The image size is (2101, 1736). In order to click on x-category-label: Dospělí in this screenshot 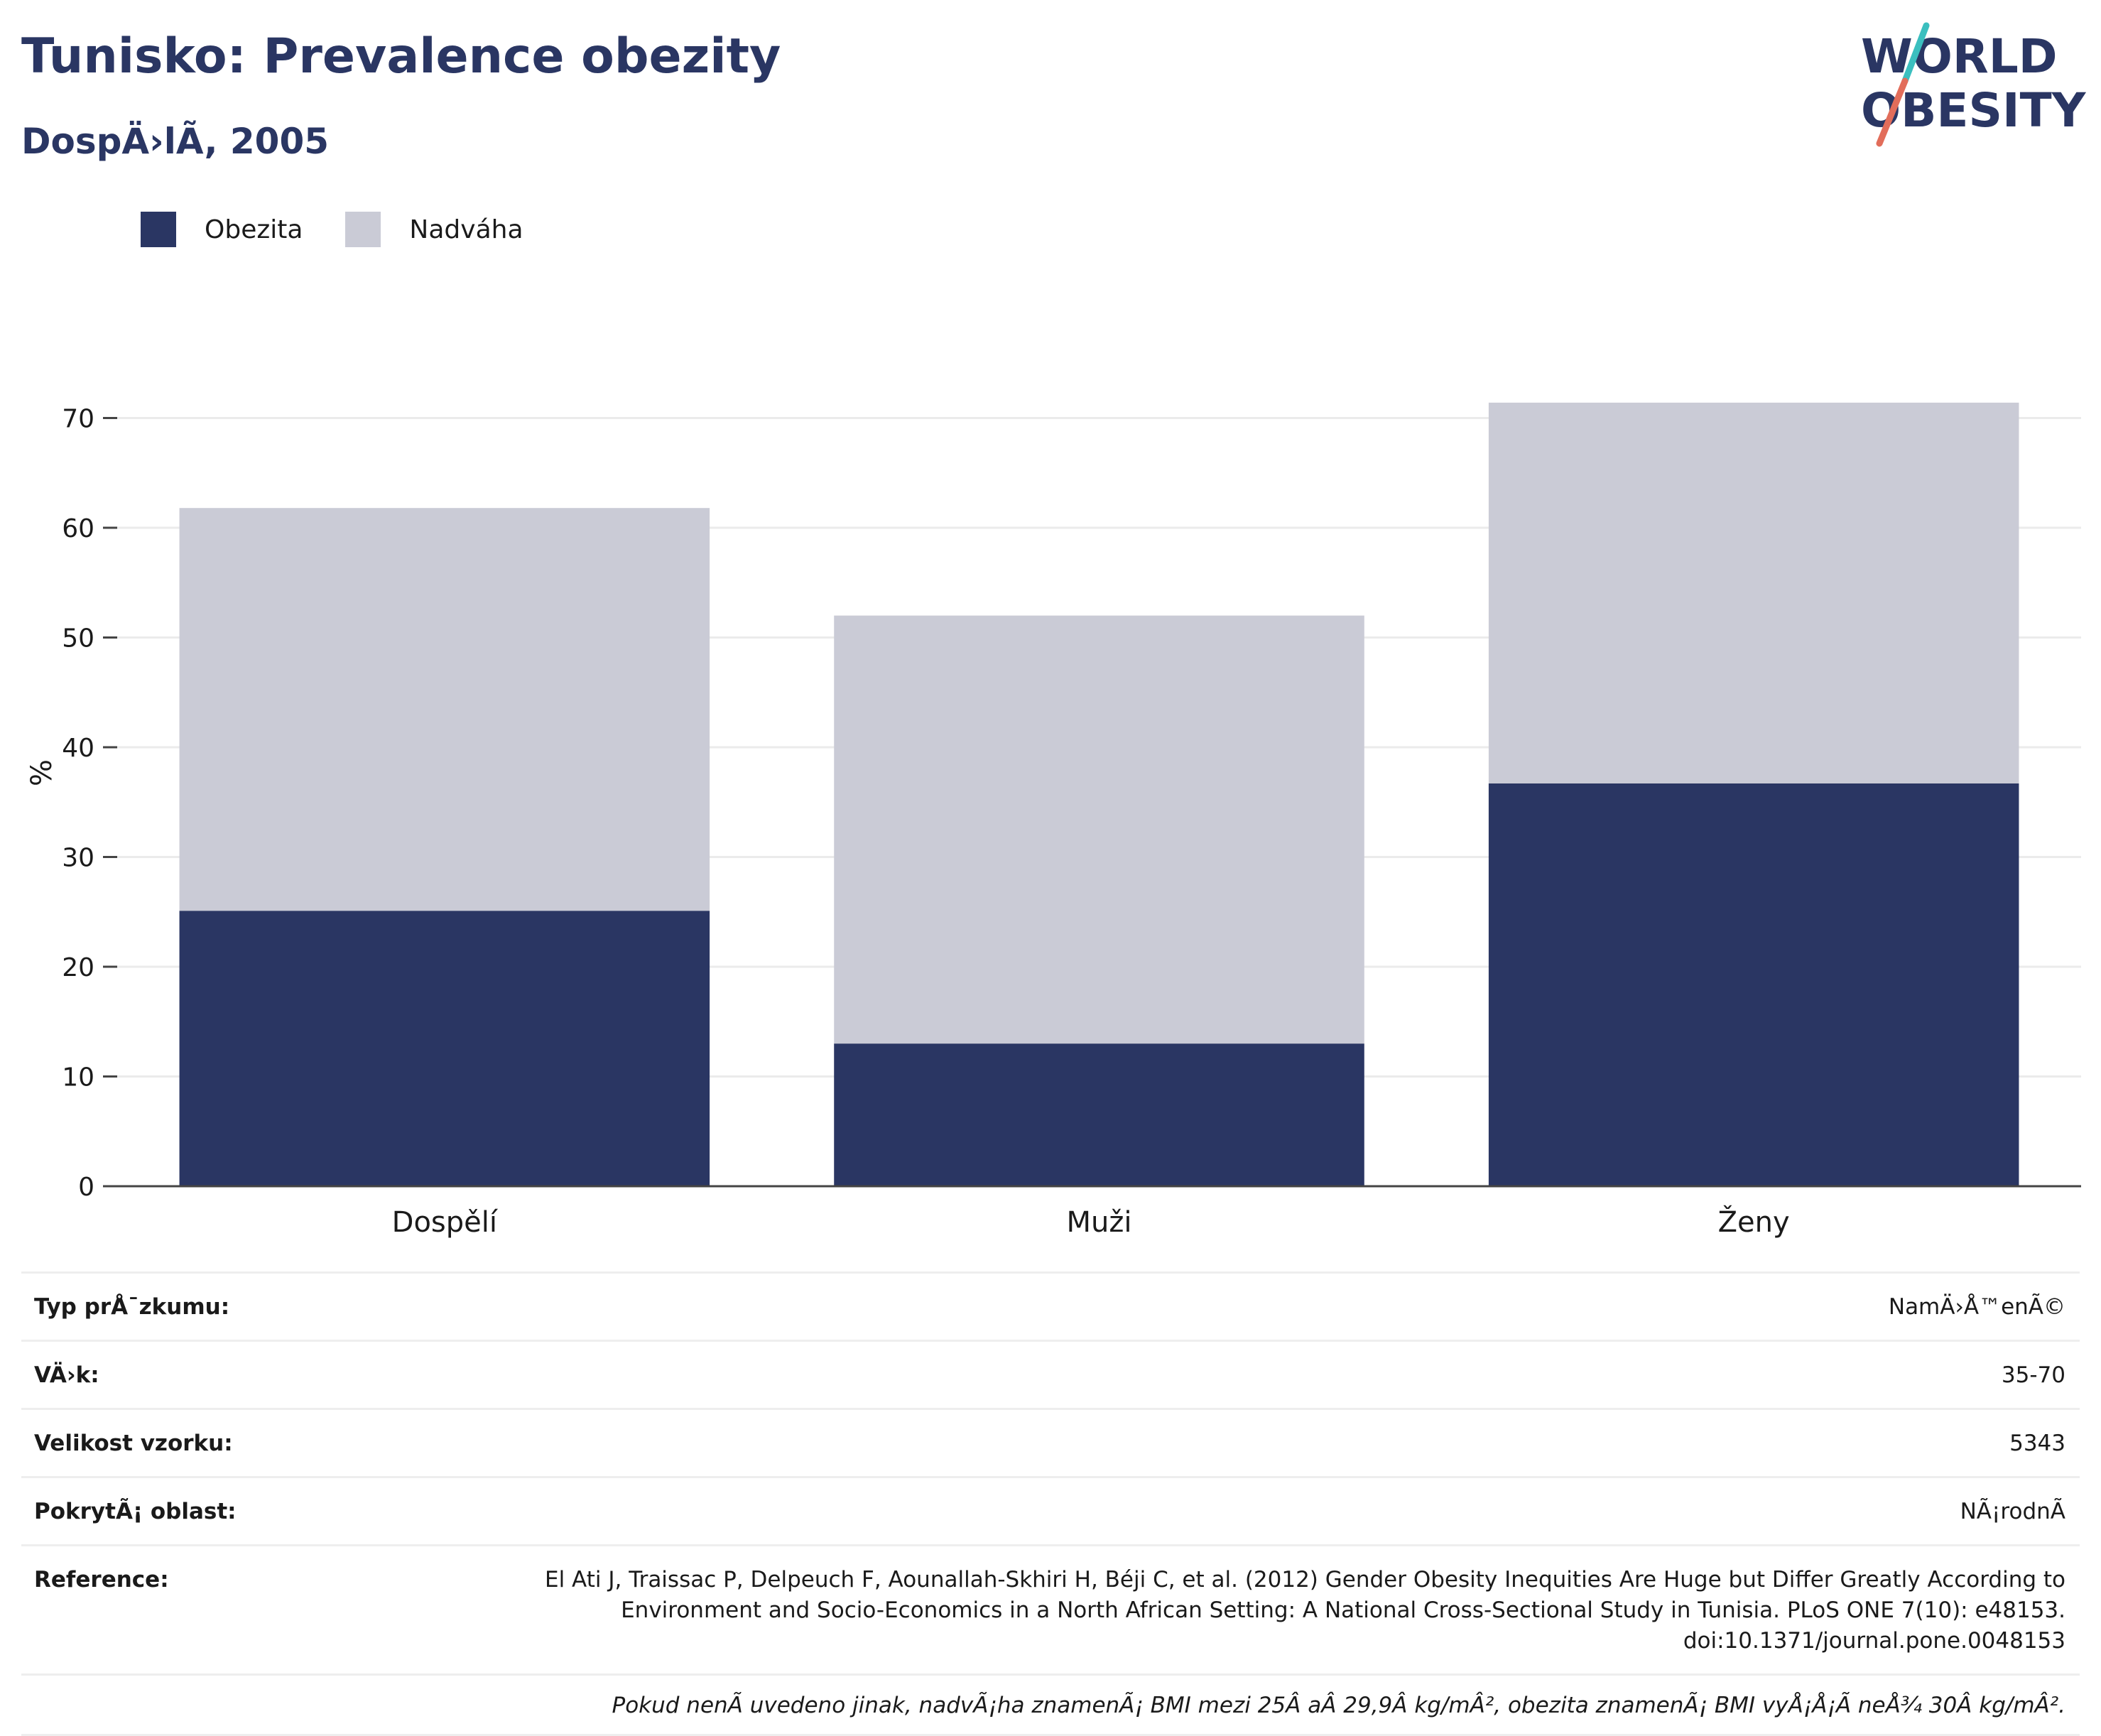, I will do `click(445, 1222)`.